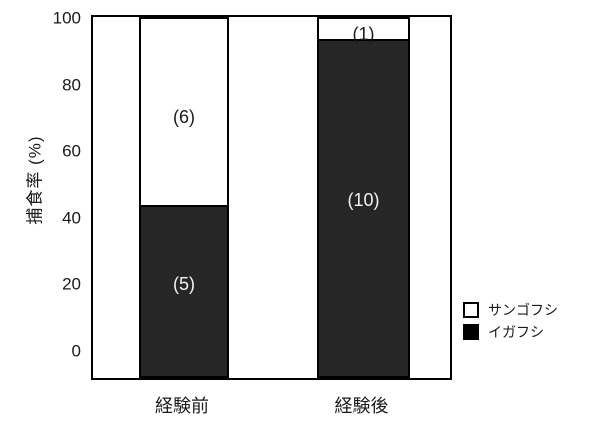 Image resolution: width=600 pixels, height=440 pixels. I want to click on y-tick-label: 0, so click(76, 351).